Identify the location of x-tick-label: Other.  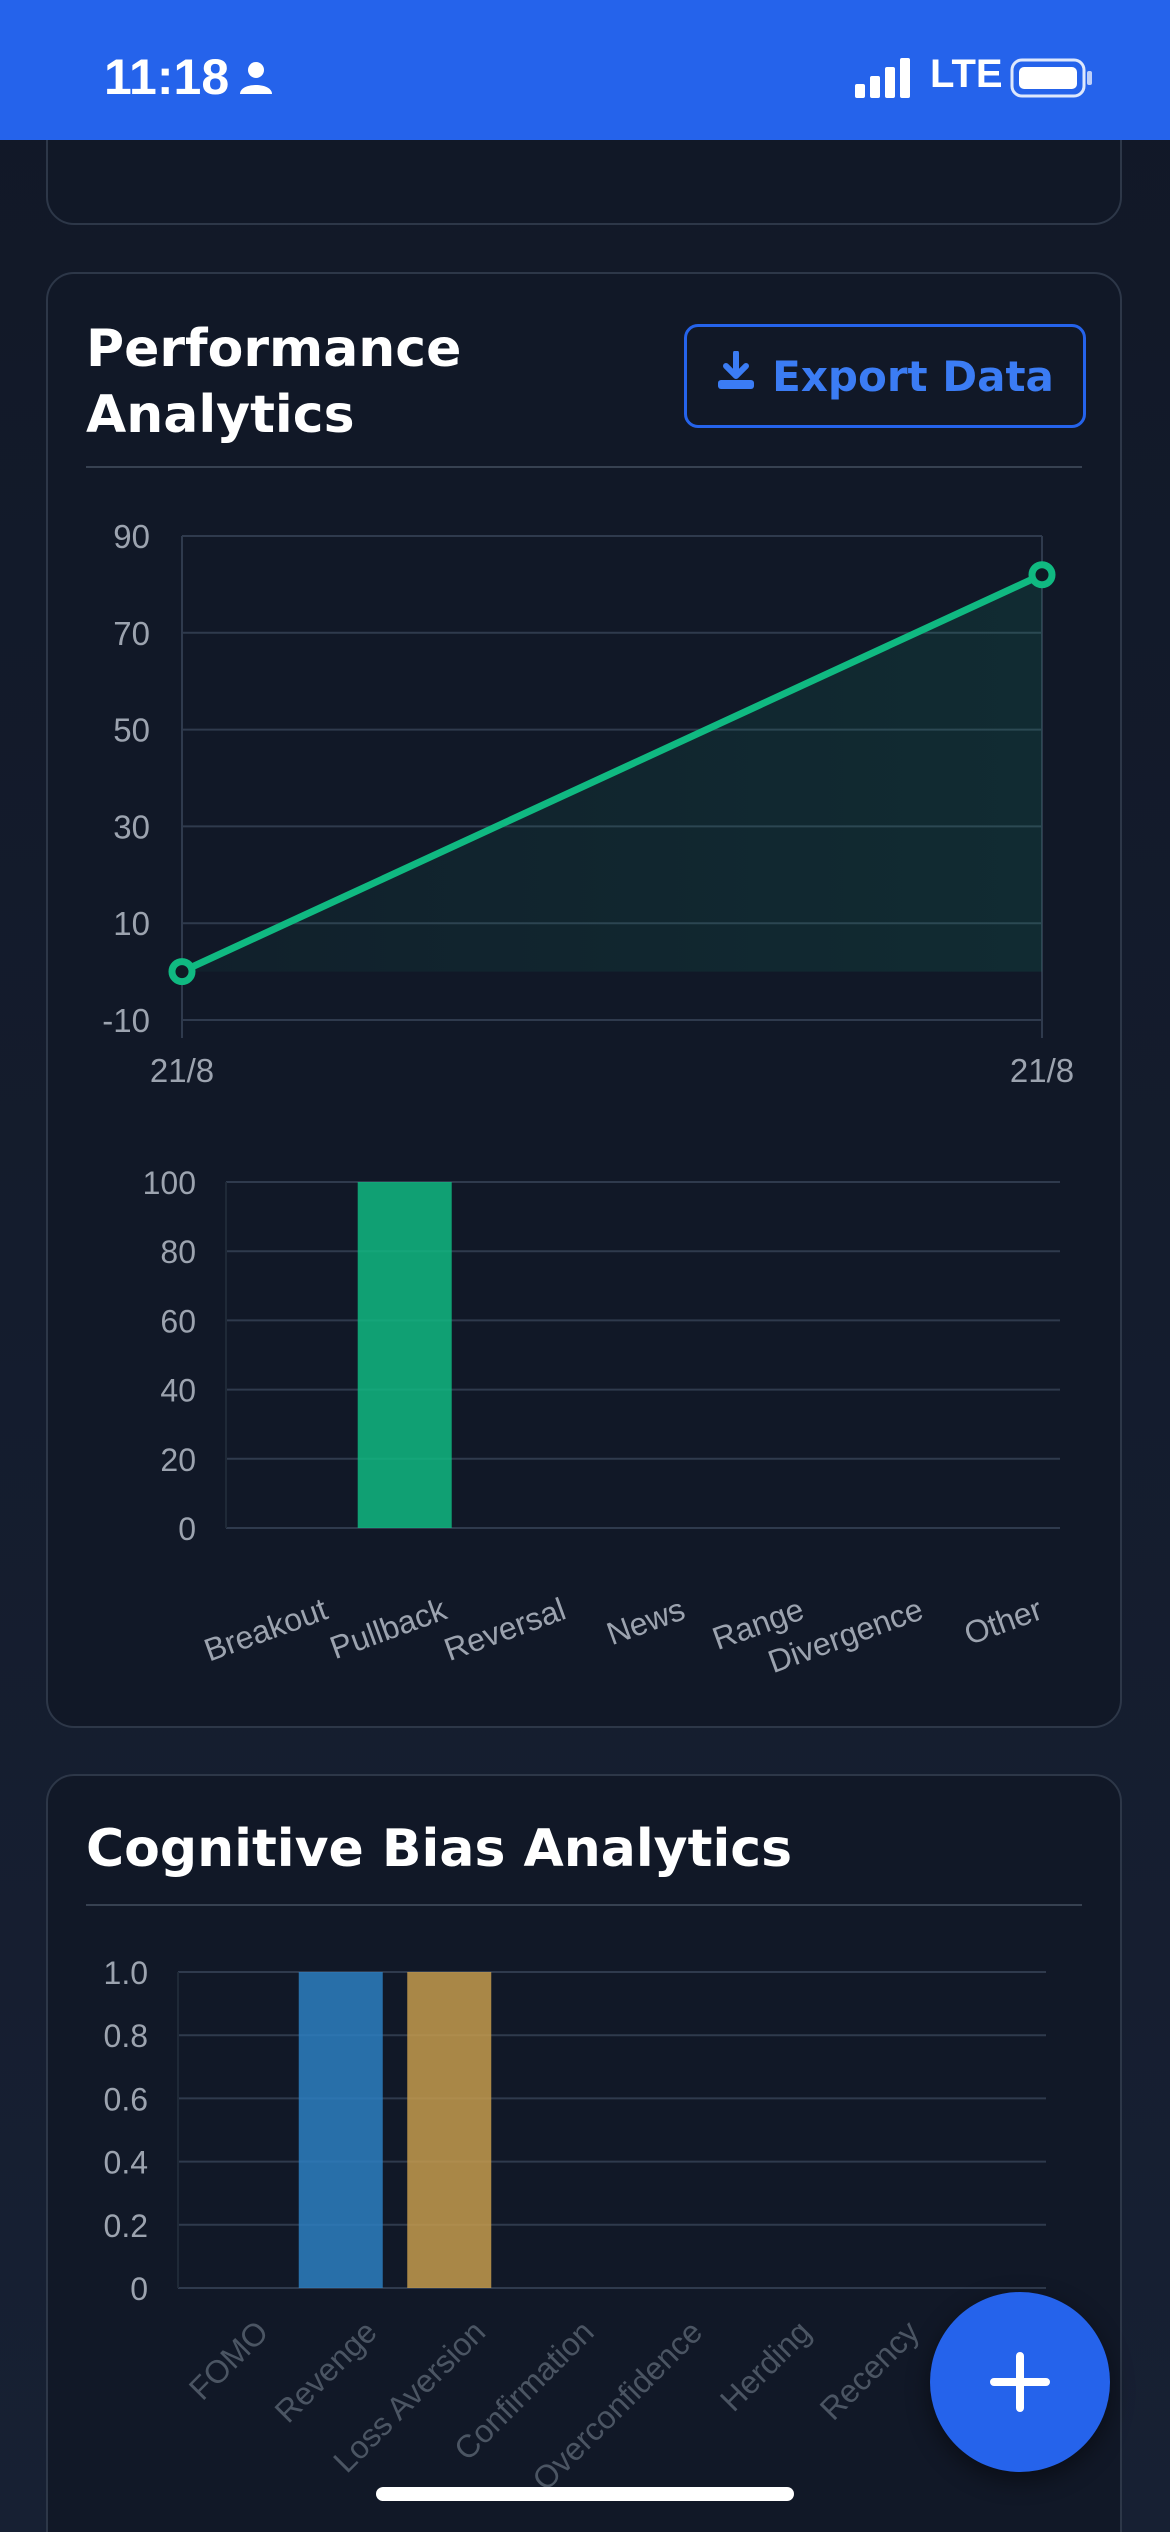
(1003, 1621).